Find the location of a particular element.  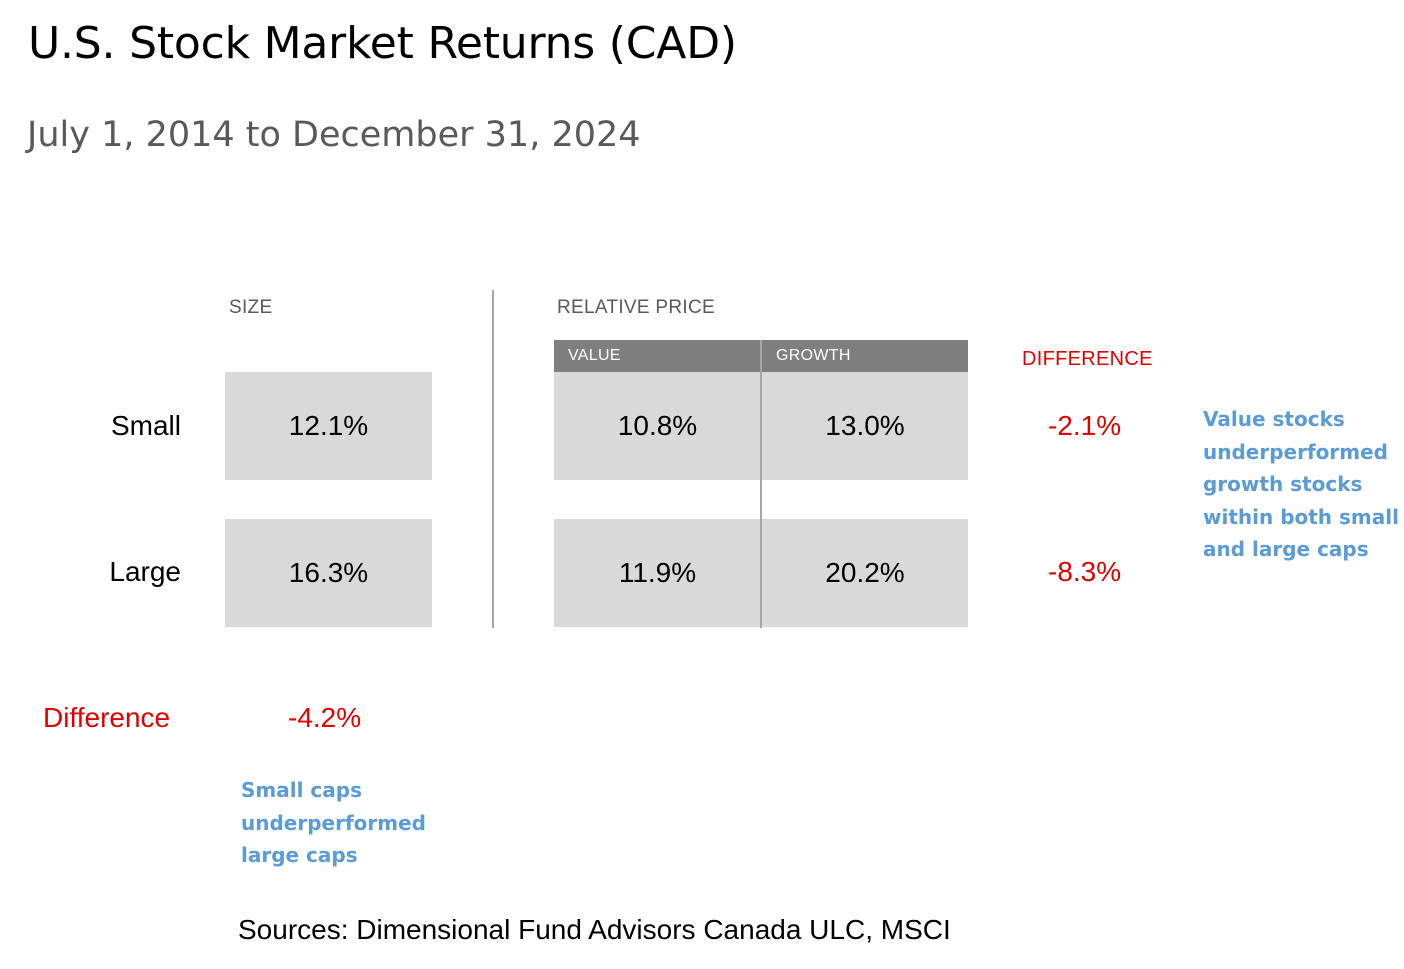

value-value-large: 11.9% is located at coordinates (657, 572).